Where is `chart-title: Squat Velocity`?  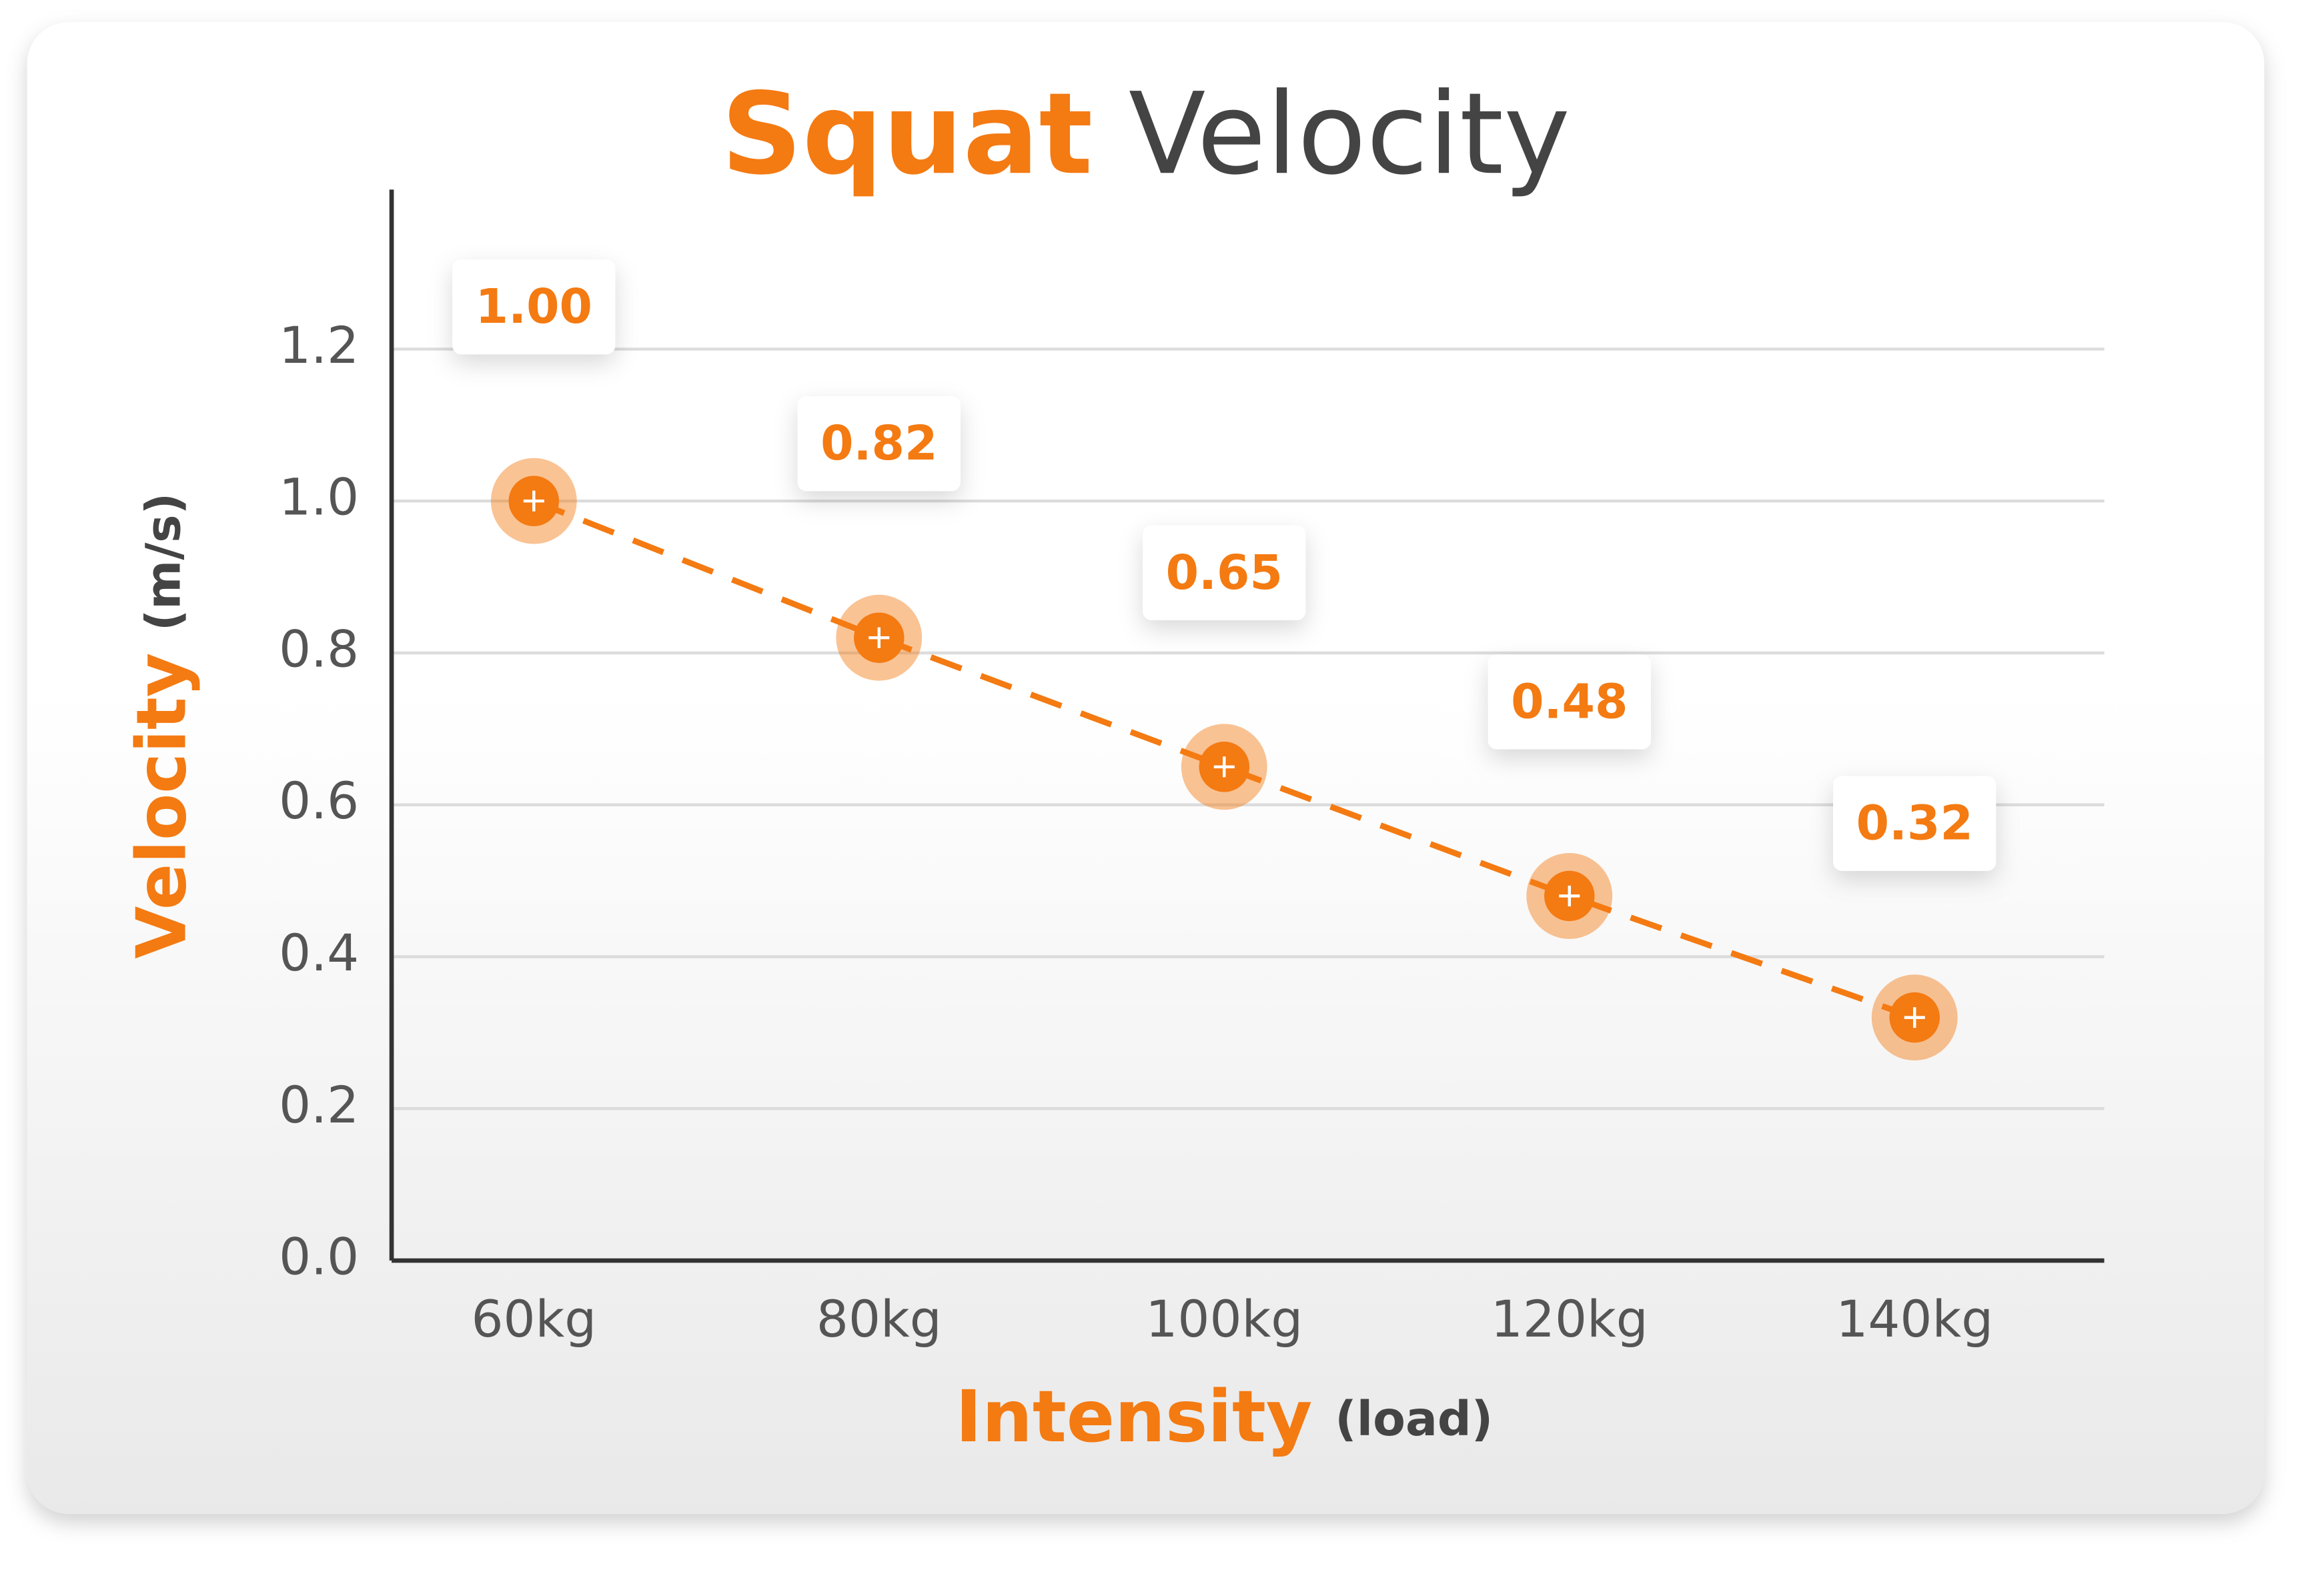
chart-title: Squat Velocity is located at coordinates (1145, 134).